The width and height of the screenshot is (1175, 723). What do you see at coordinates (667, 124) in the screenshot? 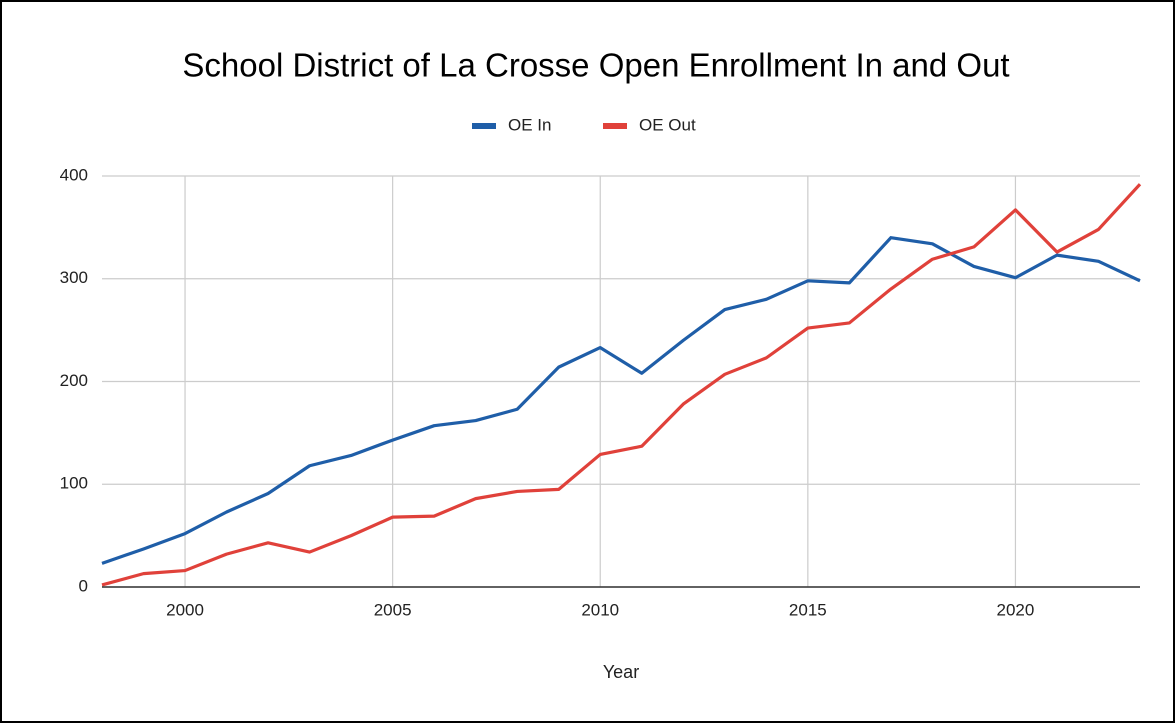
I see `legend-label: OE Out` at bounding box center [667, 124].